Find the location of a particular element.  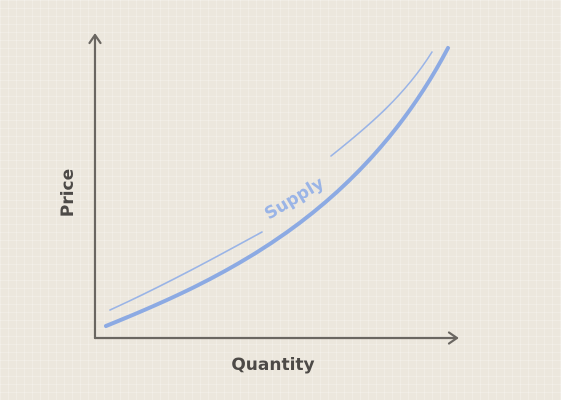

supply-curve-guide-lower is located at coordinates (186, 271).